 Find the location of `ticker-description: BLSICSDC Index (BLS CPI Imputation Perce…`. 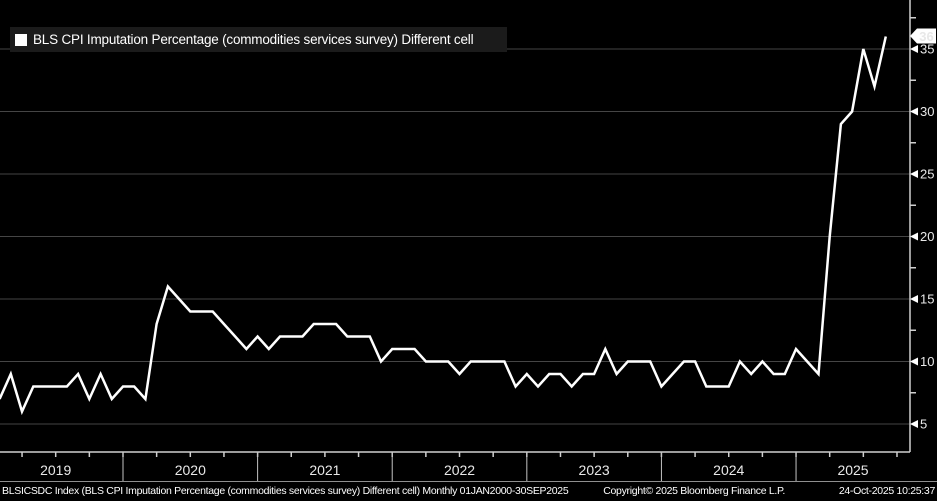

ticker-description: BLSICSDC Index (BLS CPI Imputation Perce… is located at coordinates (285, 491).